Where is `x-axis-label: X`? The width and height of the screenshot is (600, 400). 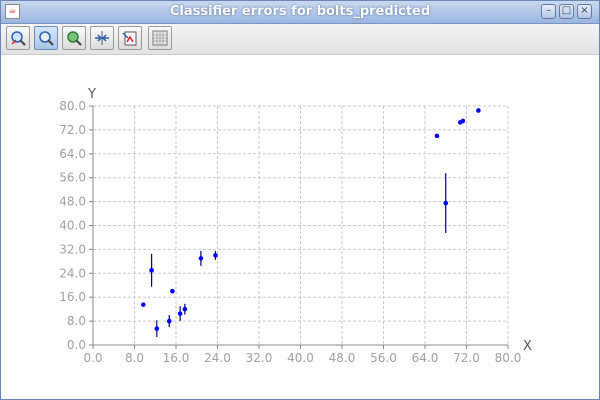 x-axis-label: X is located at coordinates (527, 346).